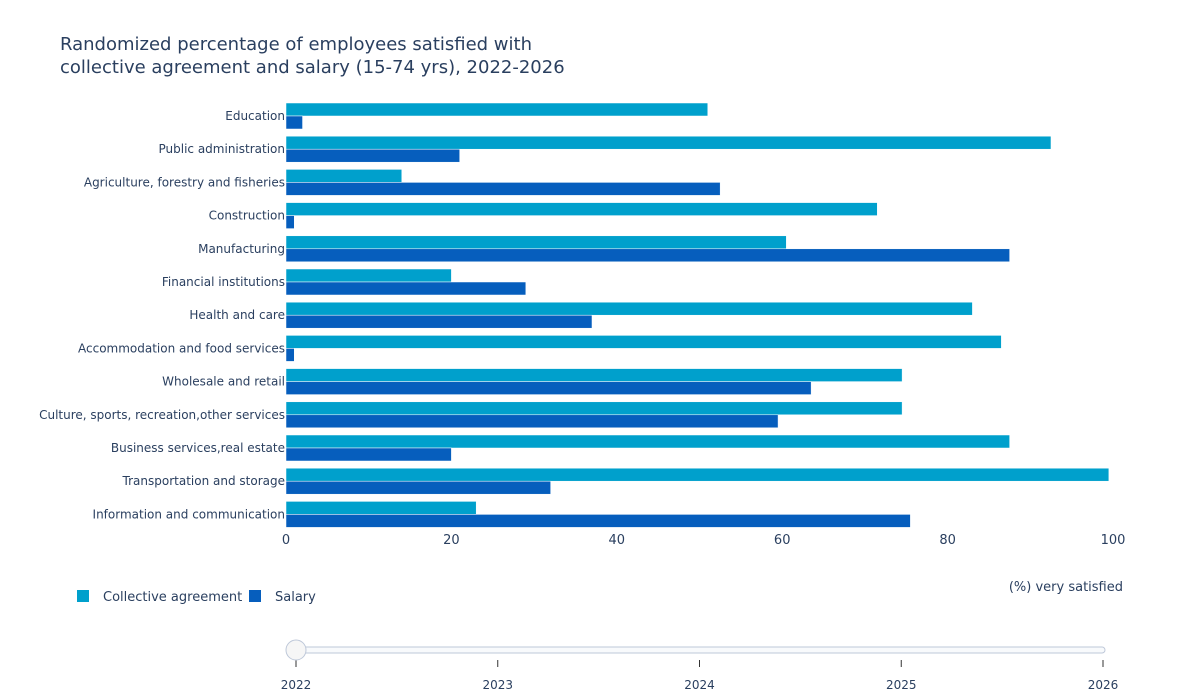 This screenshot has width=1193, height=700. What do you see at coordinates (451, 540) in the screenshot?
I see `x-tick-label-20: 20` at bounding box center [451, 540].